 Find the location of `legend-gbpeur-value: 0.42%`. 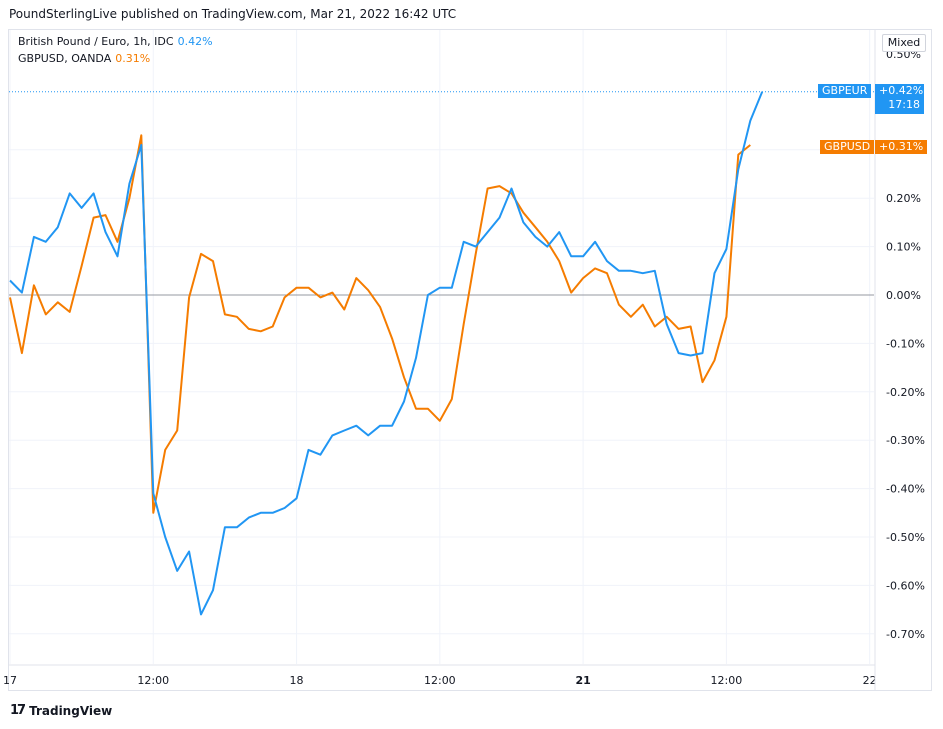

legend-gbpeur-value: 0.42% is located at coordinates (195, 41).